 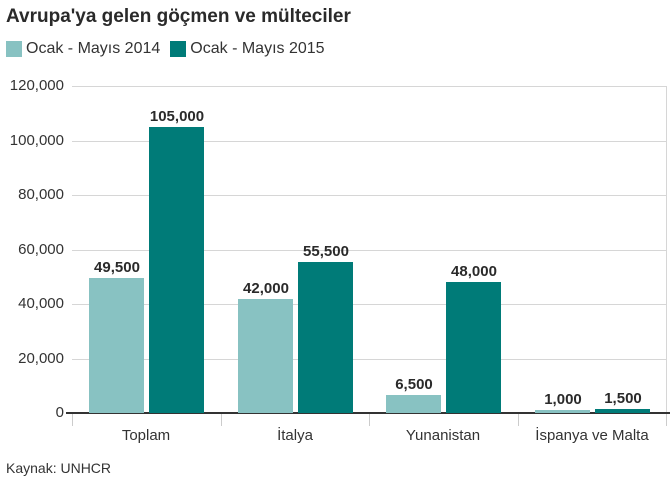 I want to click on value-label: 105,000, so click(x=177, y=116).